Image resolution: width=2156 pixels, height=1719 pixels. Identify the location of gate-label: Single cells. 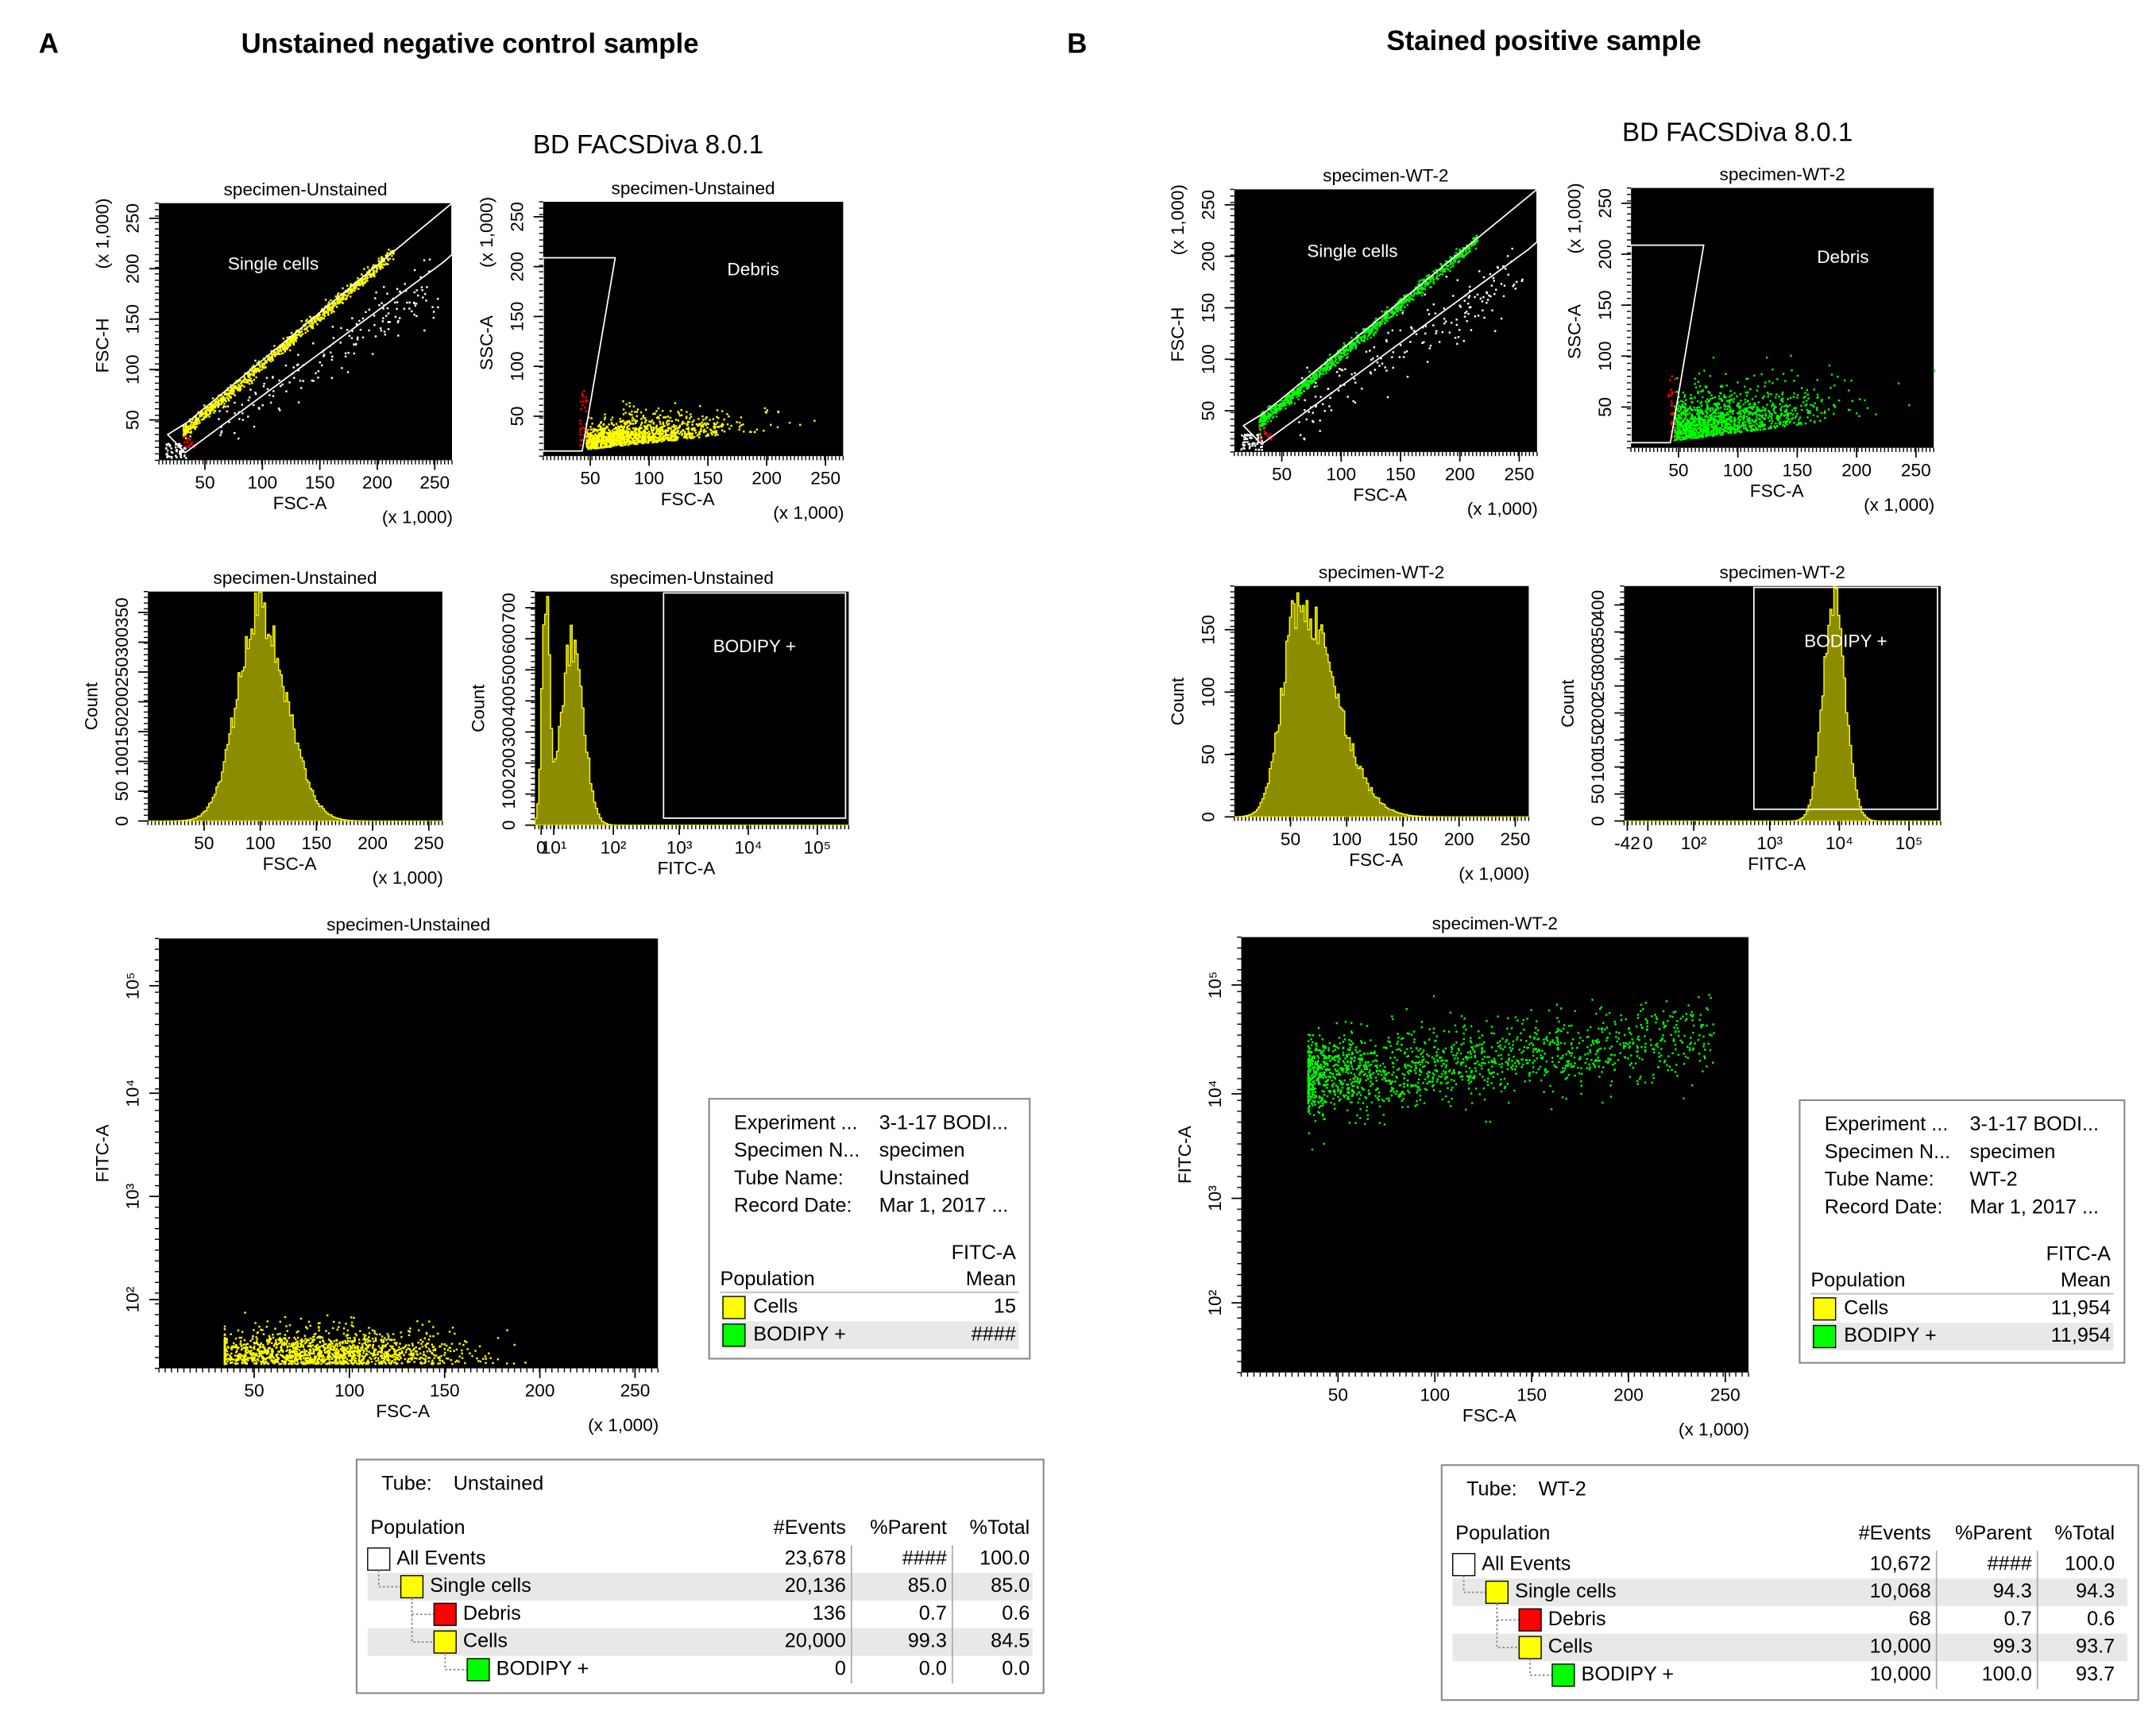
(273, 263).